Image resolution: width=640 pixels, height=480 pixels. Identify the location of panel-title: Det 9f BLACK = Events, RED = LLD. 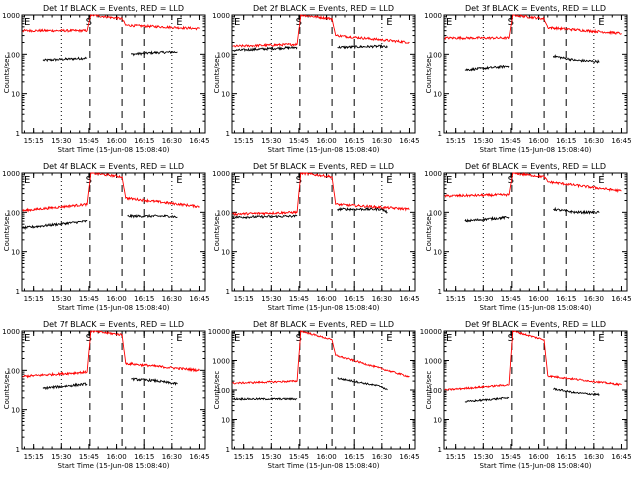
(535, 324).